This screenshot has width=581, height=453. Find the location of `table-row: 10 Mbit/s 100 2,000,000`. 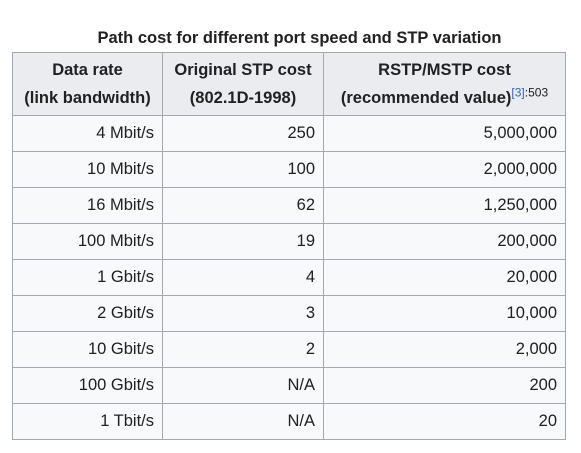

table-row: 10 Mbit/s 100 2,000,000 is located at coordinates (289, 169).